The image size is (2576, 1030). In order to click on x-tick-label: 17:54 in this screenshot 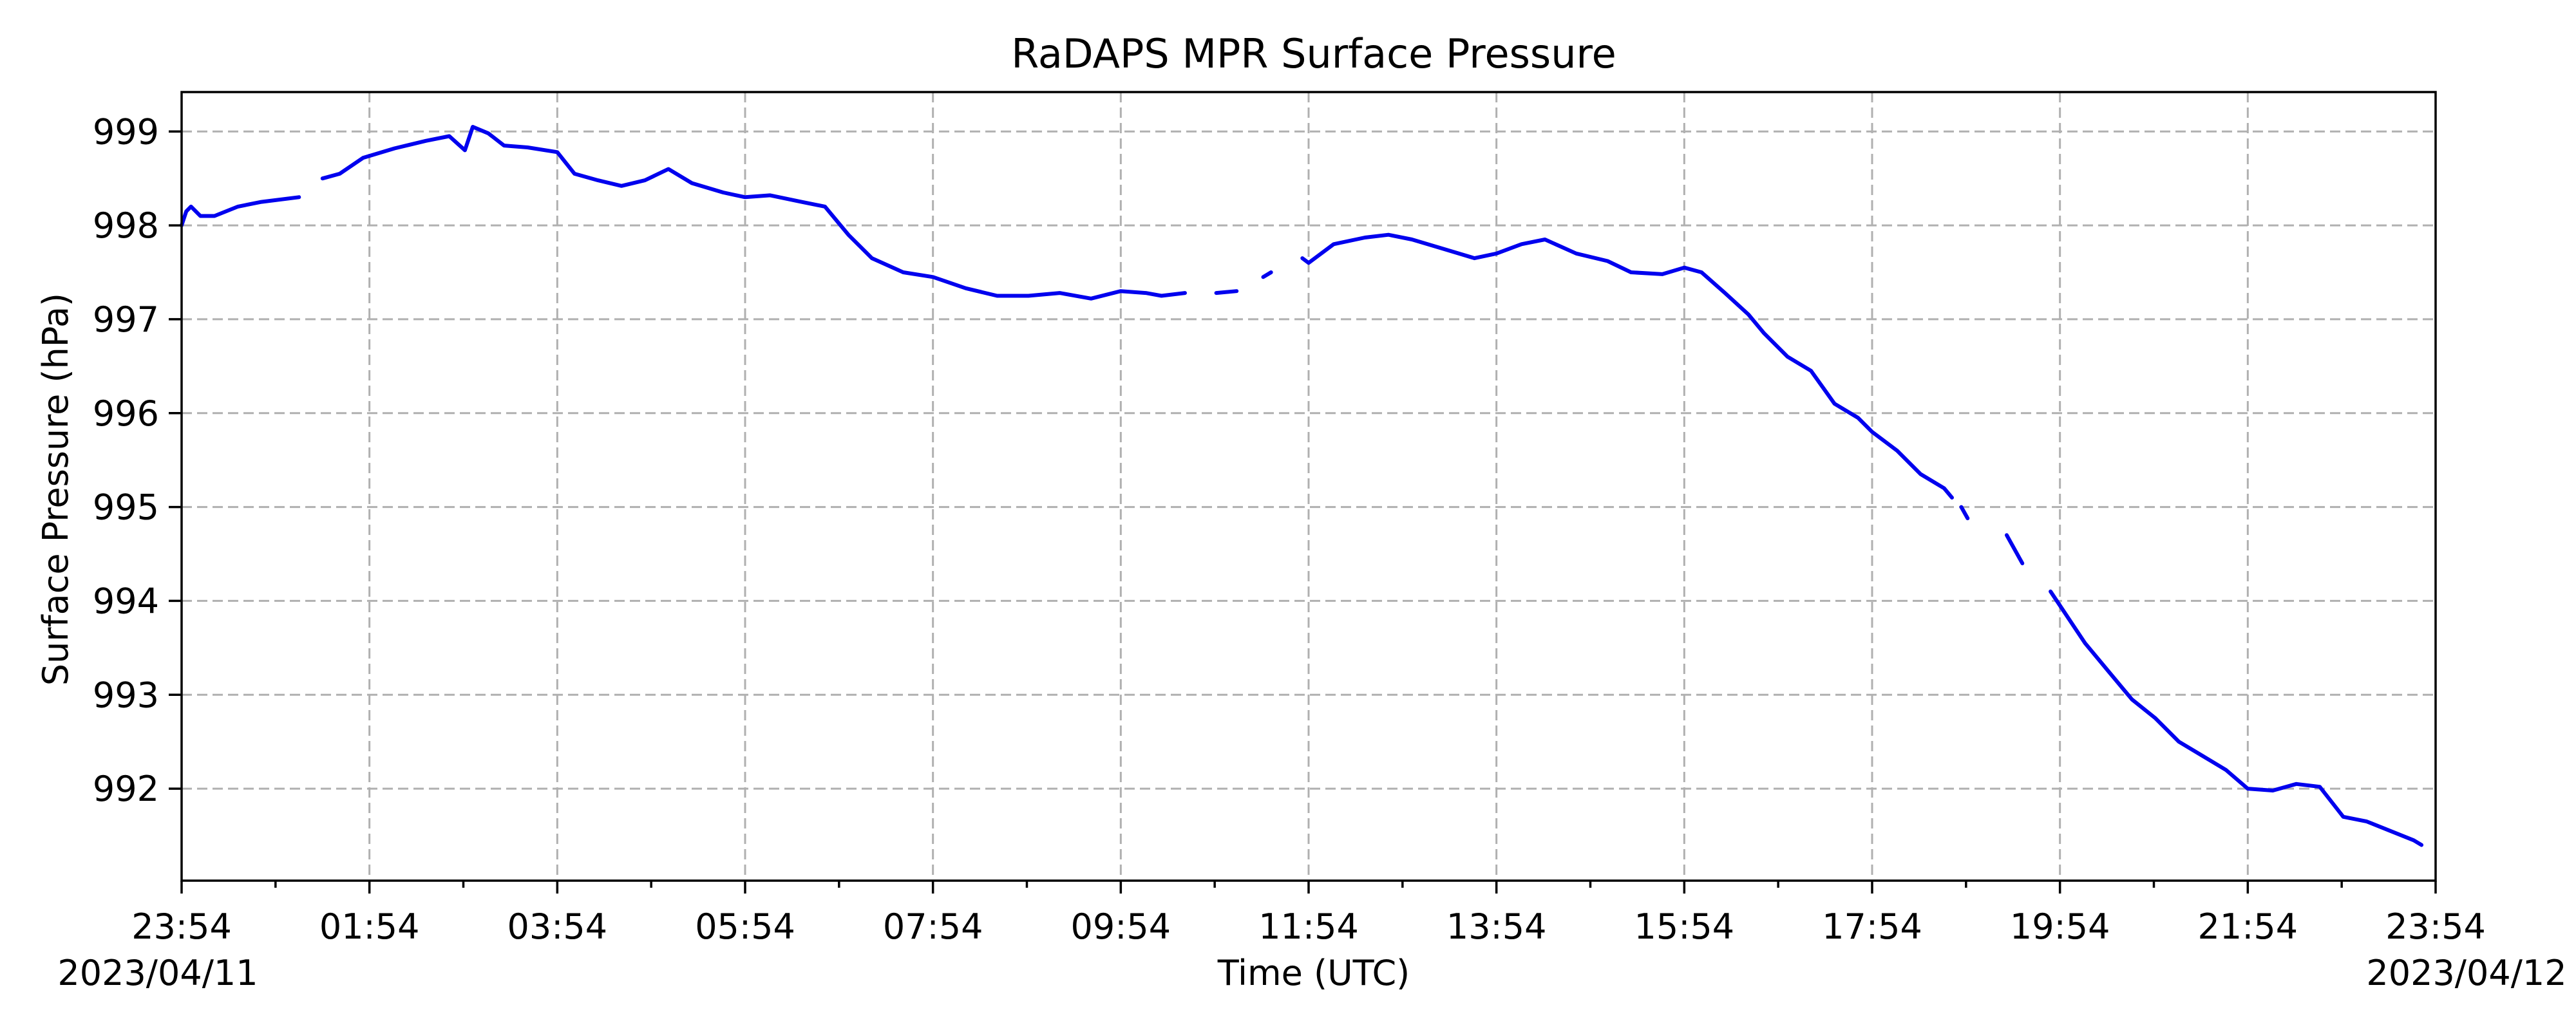, I will do `click(1872, 926)`.